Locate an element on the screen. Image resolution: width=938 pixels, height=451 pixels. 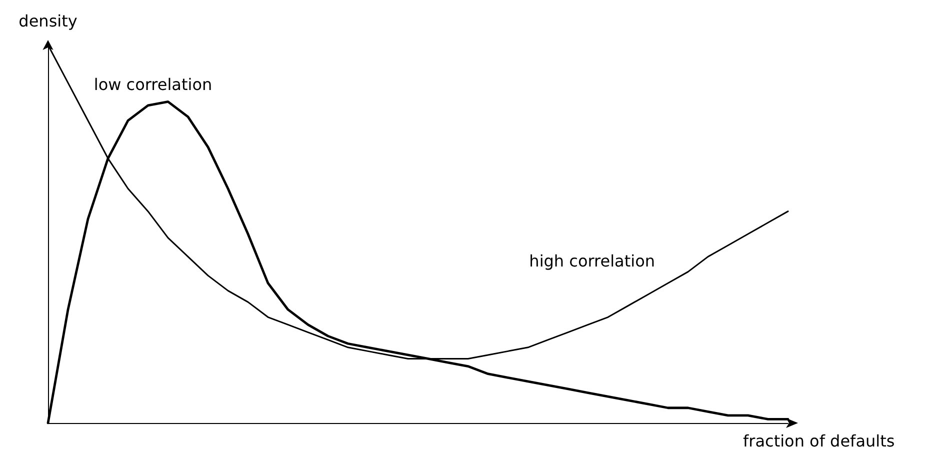
series-label: low correlation is located at coordinates (153, 84).